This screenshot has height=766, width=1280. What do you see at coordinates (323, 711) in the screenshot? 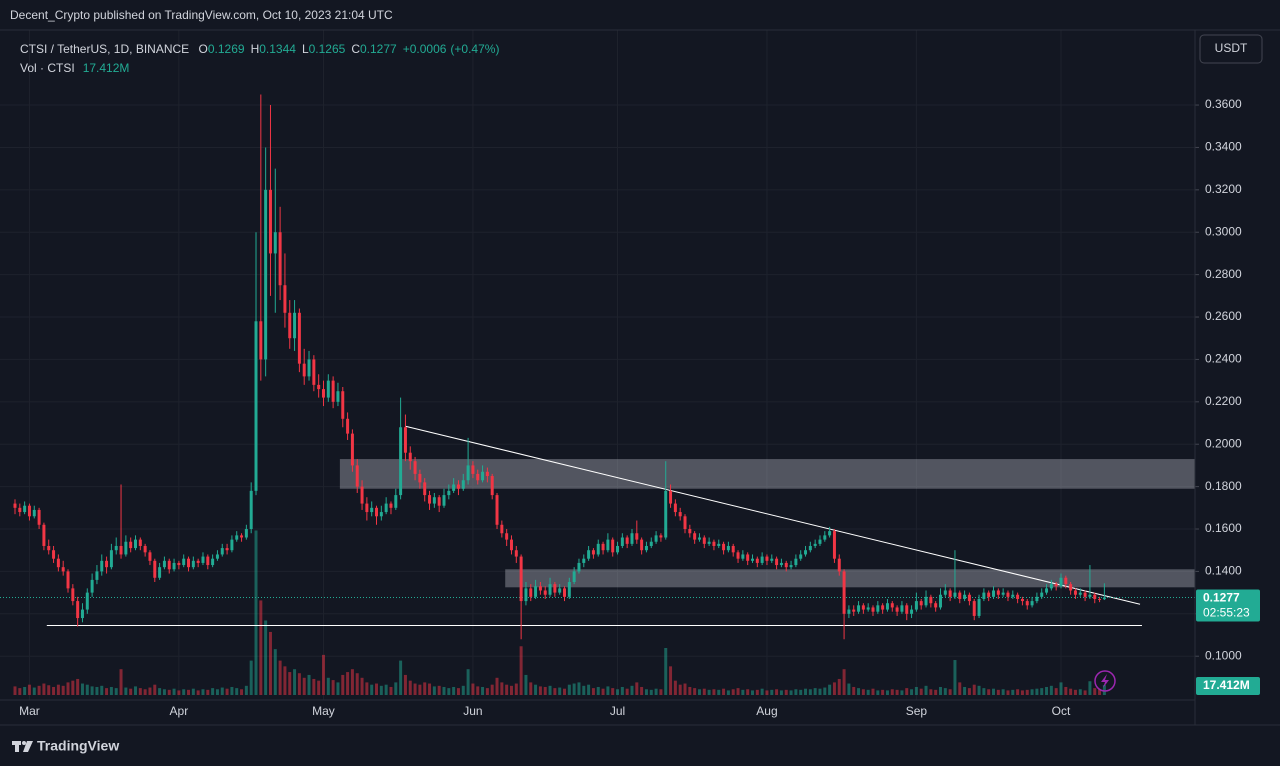
I see `x-tick-label: May` at bounding box center [323, 711].